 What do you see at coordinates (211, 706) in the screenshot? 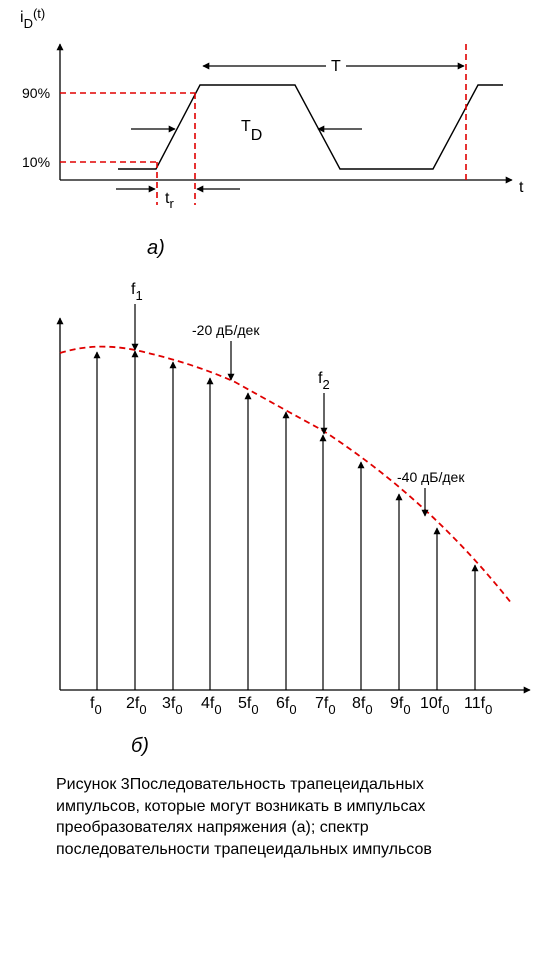
I see `harmonic-label: 4f0` at bounding box center [211, 706].